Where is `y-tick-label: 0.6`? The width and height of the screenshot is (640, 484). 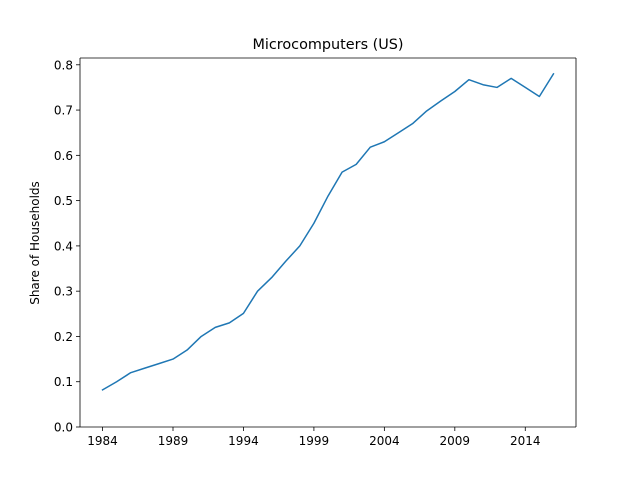
y-tick-label: 0.6 is located at coordinates (63, 156).